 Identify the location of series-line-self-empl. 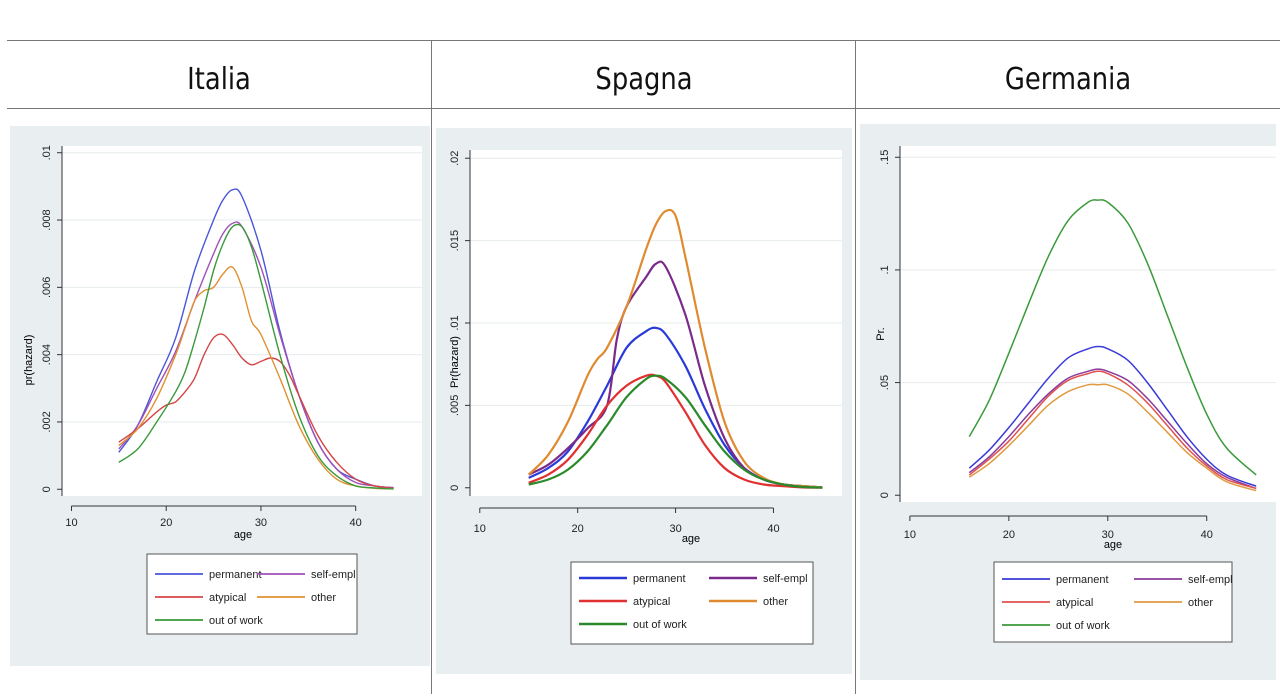
(1112, 429).